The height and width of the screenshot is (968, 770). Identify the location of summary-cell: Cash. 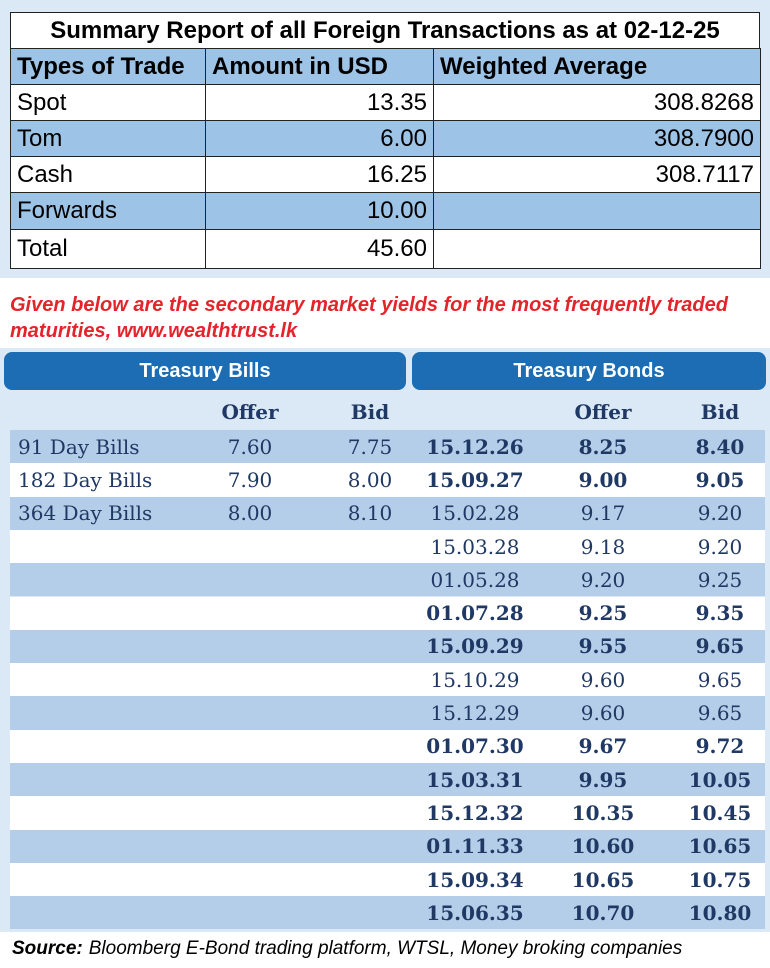
(108, 174).